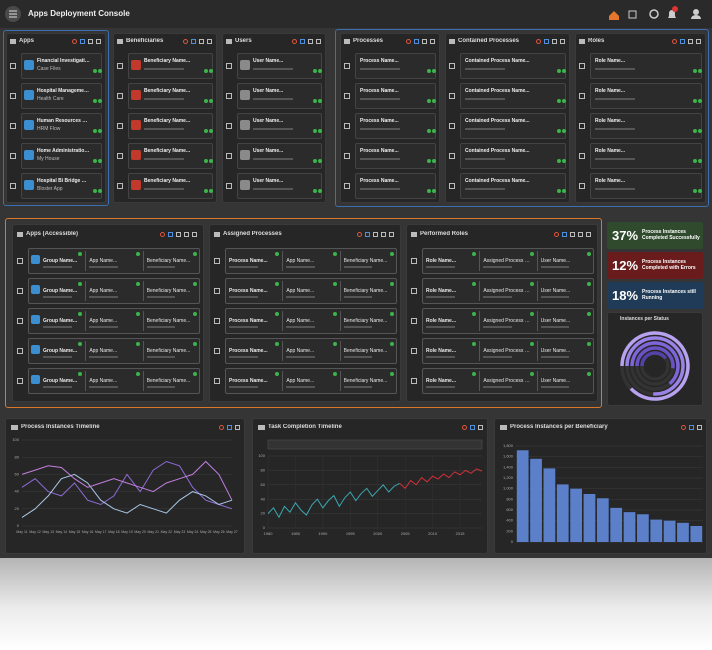 The height and width of the screenshot is (650, 712). I want to click on account-icon, so click(654, 14).